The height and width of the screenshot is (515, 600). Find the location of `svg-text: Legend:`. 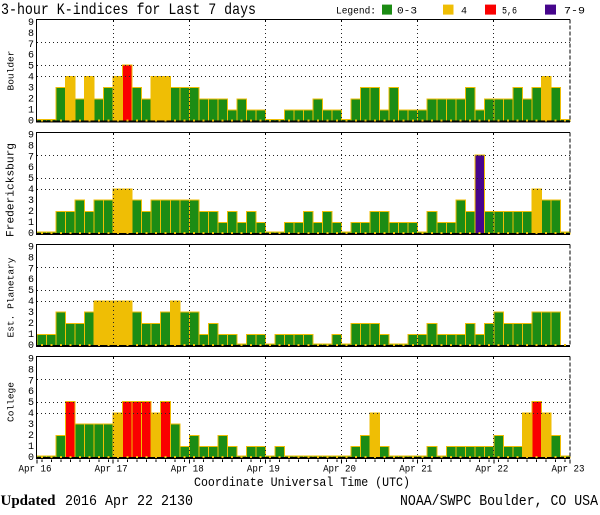

svg-text: Legend: is located at coordinates (356, 12).